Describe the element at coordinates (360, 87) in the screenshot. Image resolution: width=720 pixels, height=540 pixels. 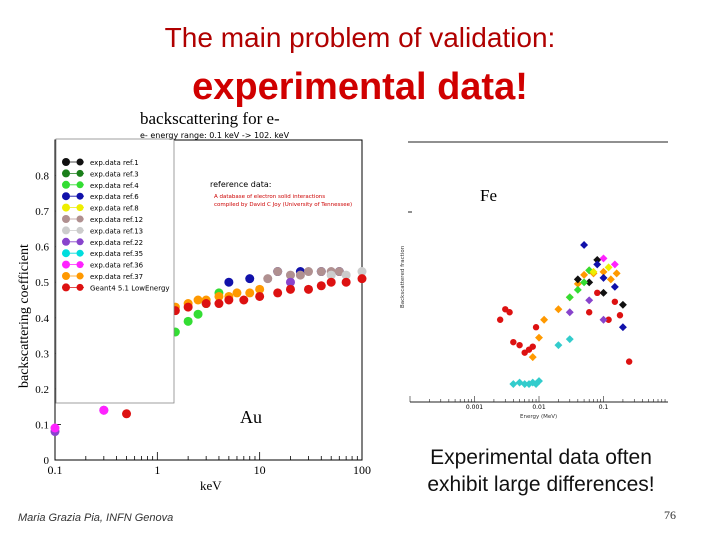
I see `title-line-2: experimental data!` at that location.